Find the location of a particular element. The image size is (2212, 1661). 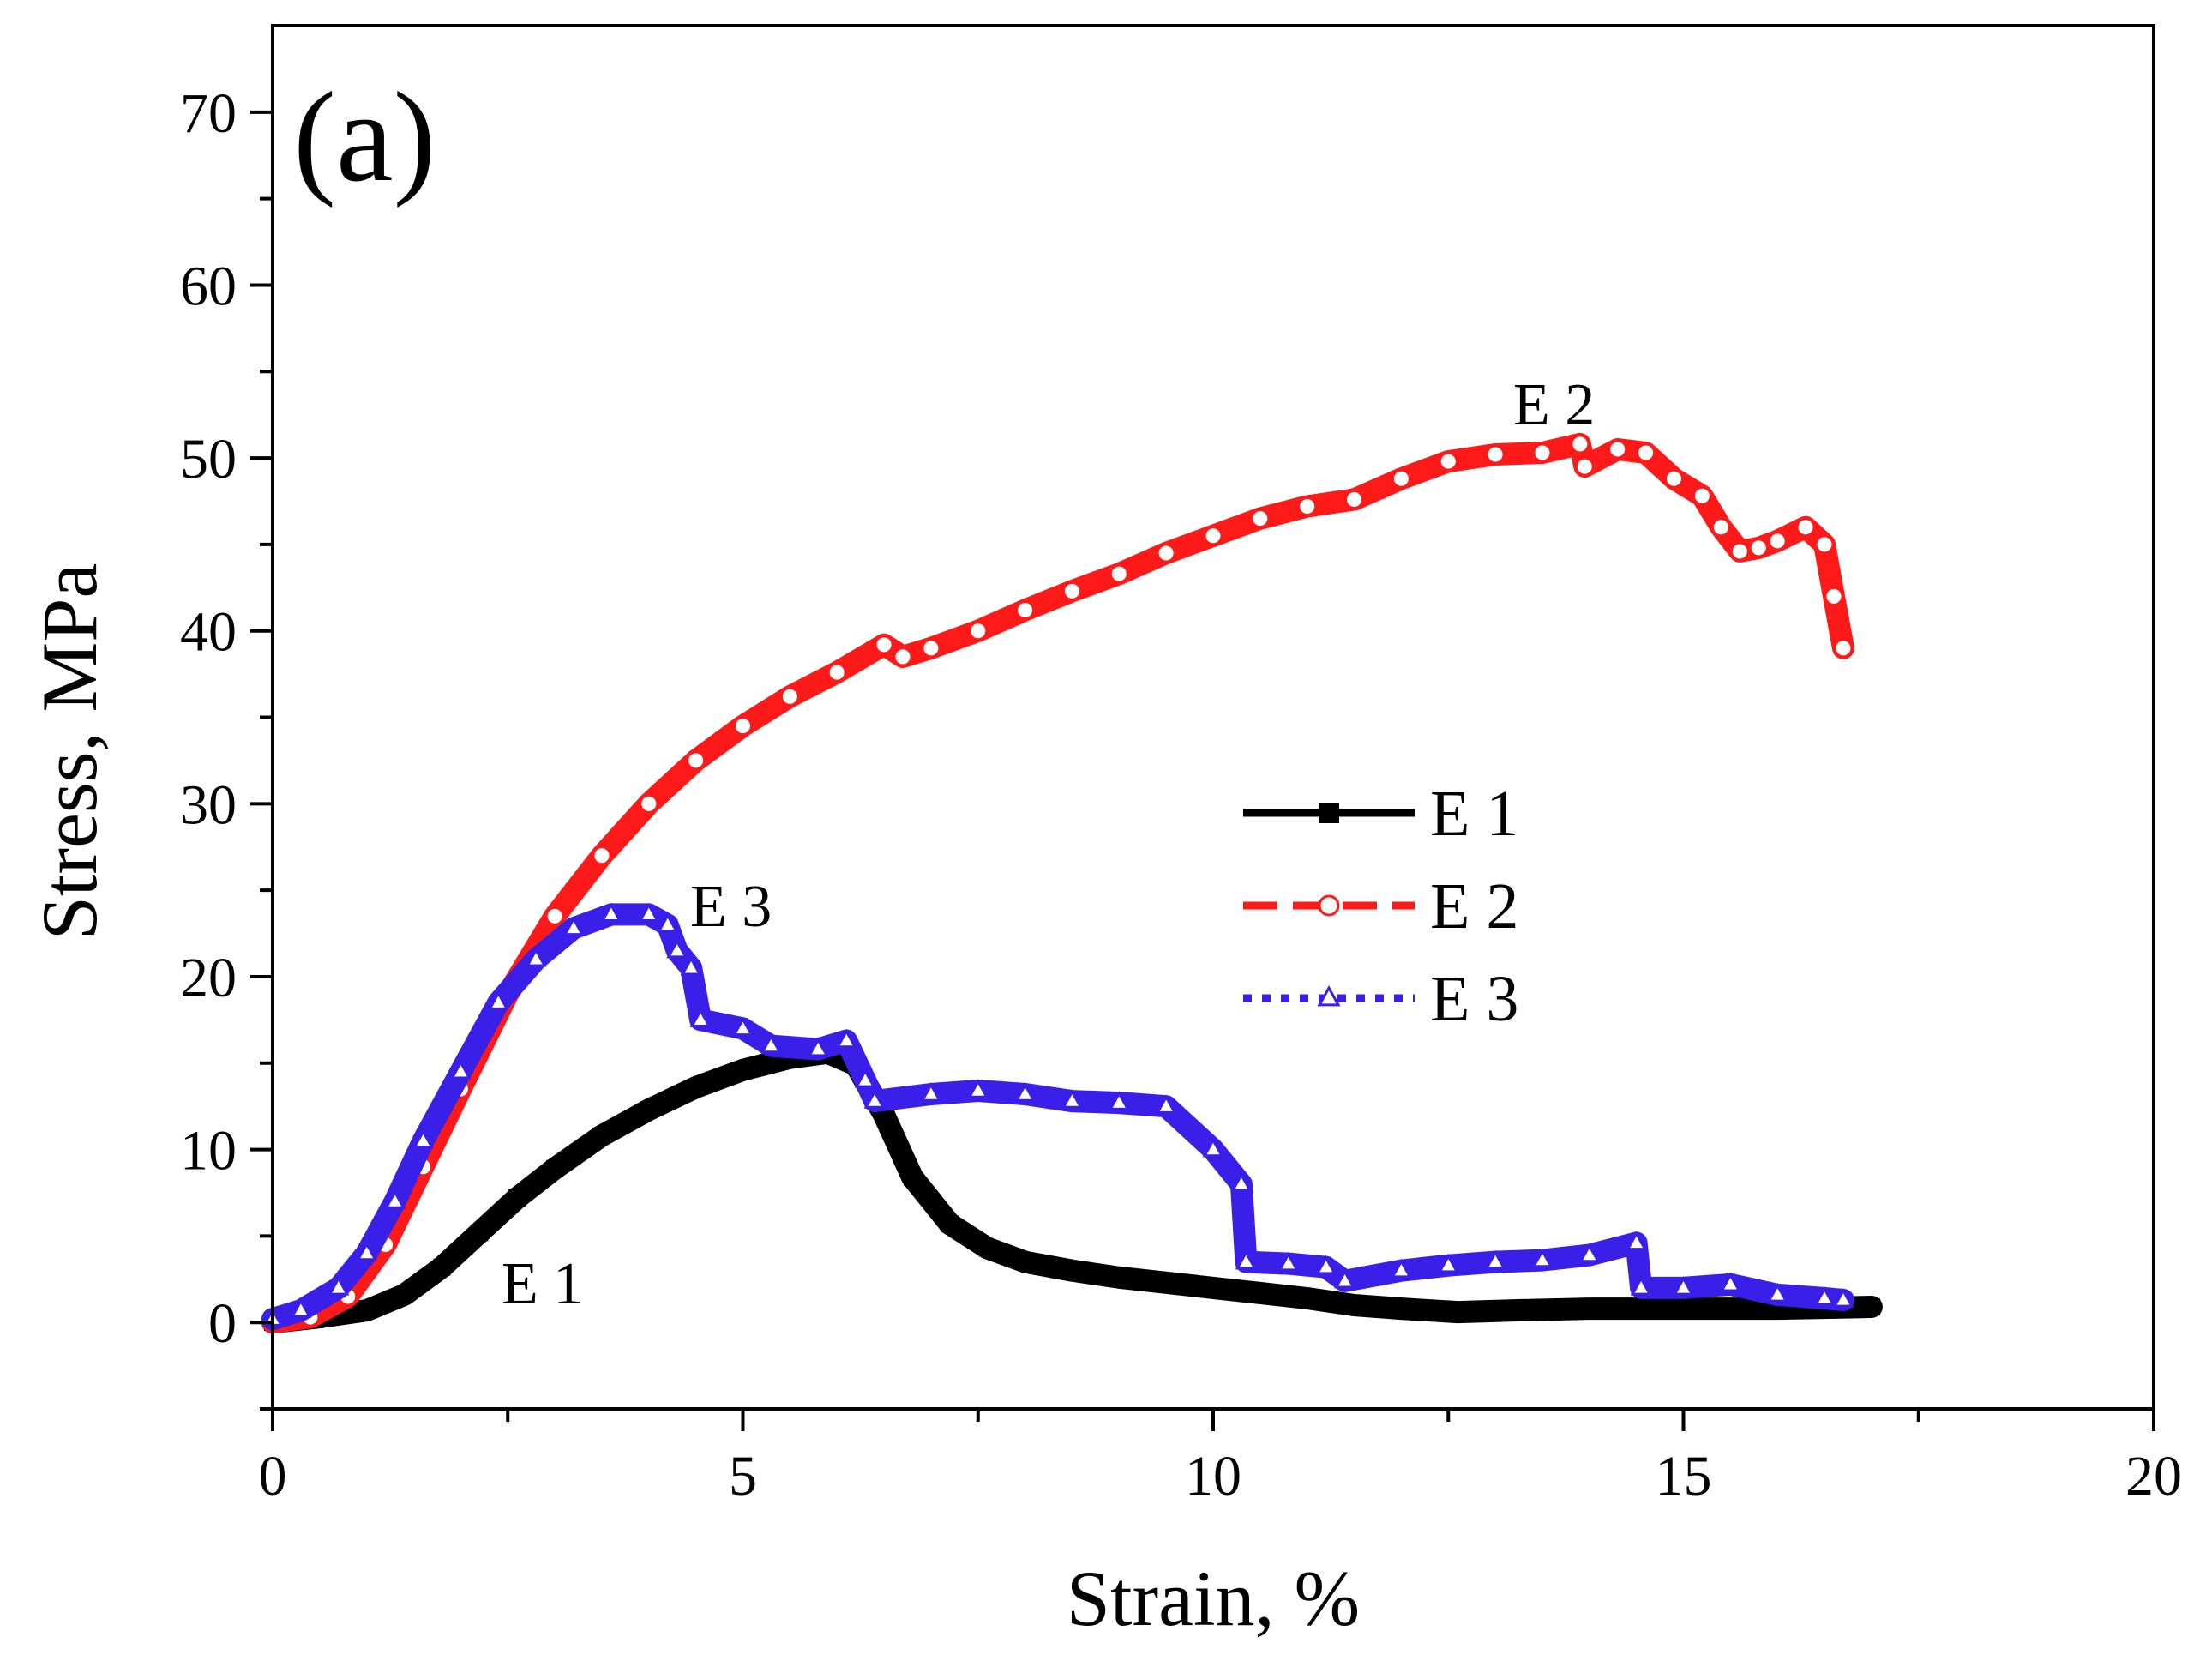

y-tick-label: 30 is located at coordinates (208, 804).